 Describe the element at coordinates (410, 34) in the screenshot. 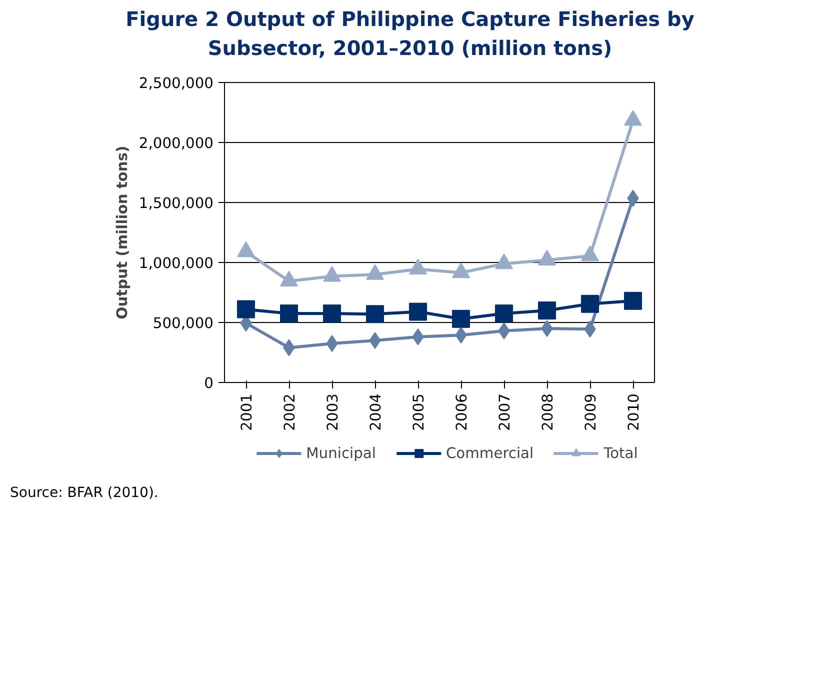

I see `chart-title: Figure 2 Output of Philippine Capture Fisheries by Subsector, 2001–2010 (million tons)` at that location.